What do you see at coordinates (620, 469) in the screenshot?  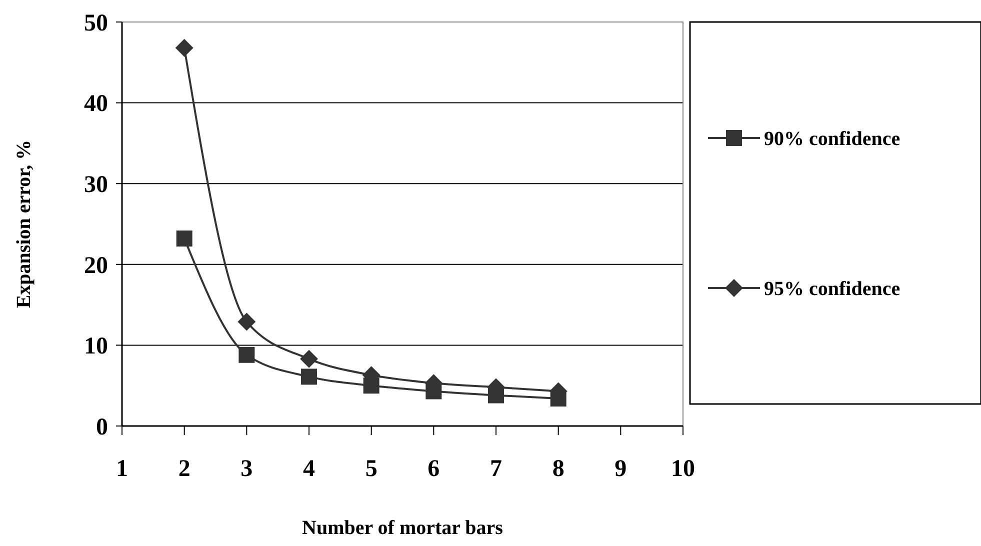 I see `x-tick-label: 9` at bounding box center [620, 469].